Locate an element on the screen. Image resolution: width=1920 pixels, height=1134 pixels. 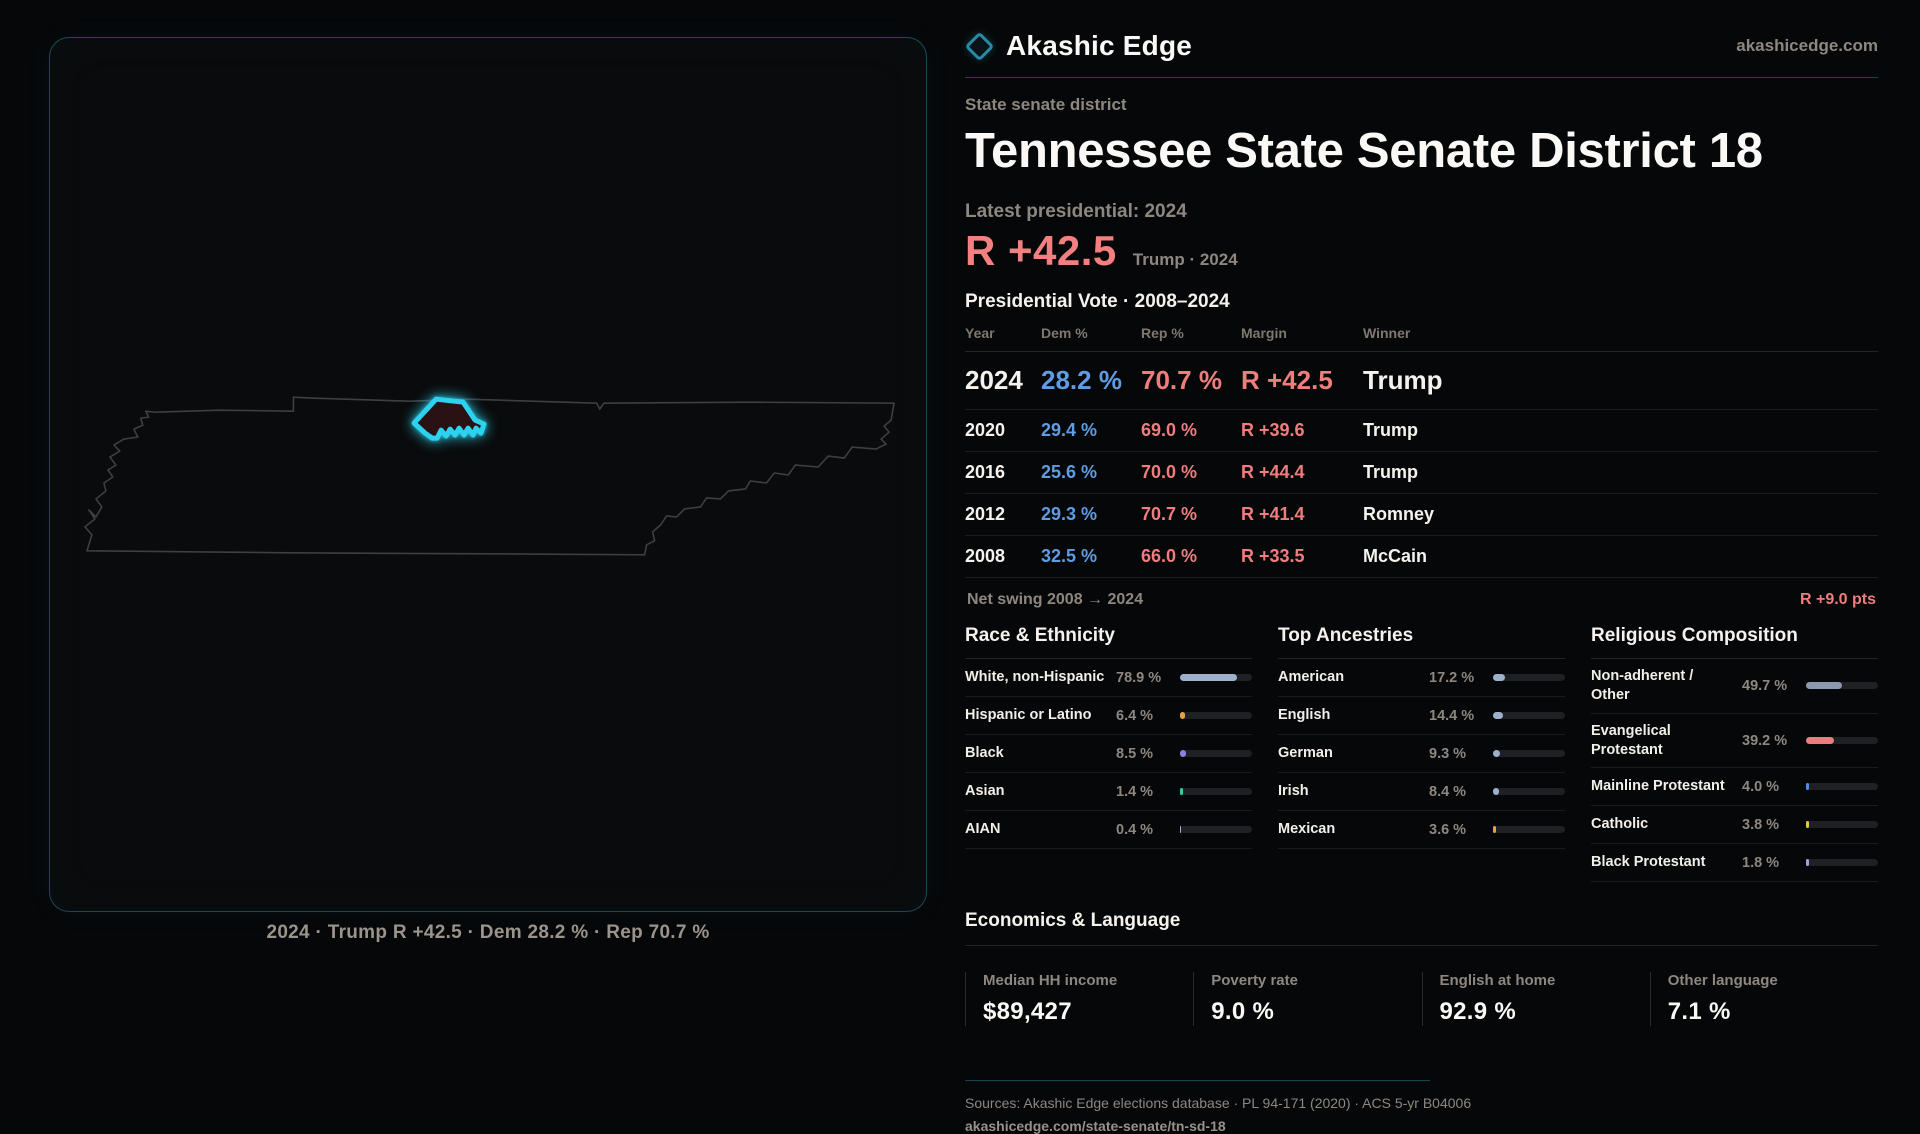
cell-winner: Romney is located at coordinates (1399, 514).